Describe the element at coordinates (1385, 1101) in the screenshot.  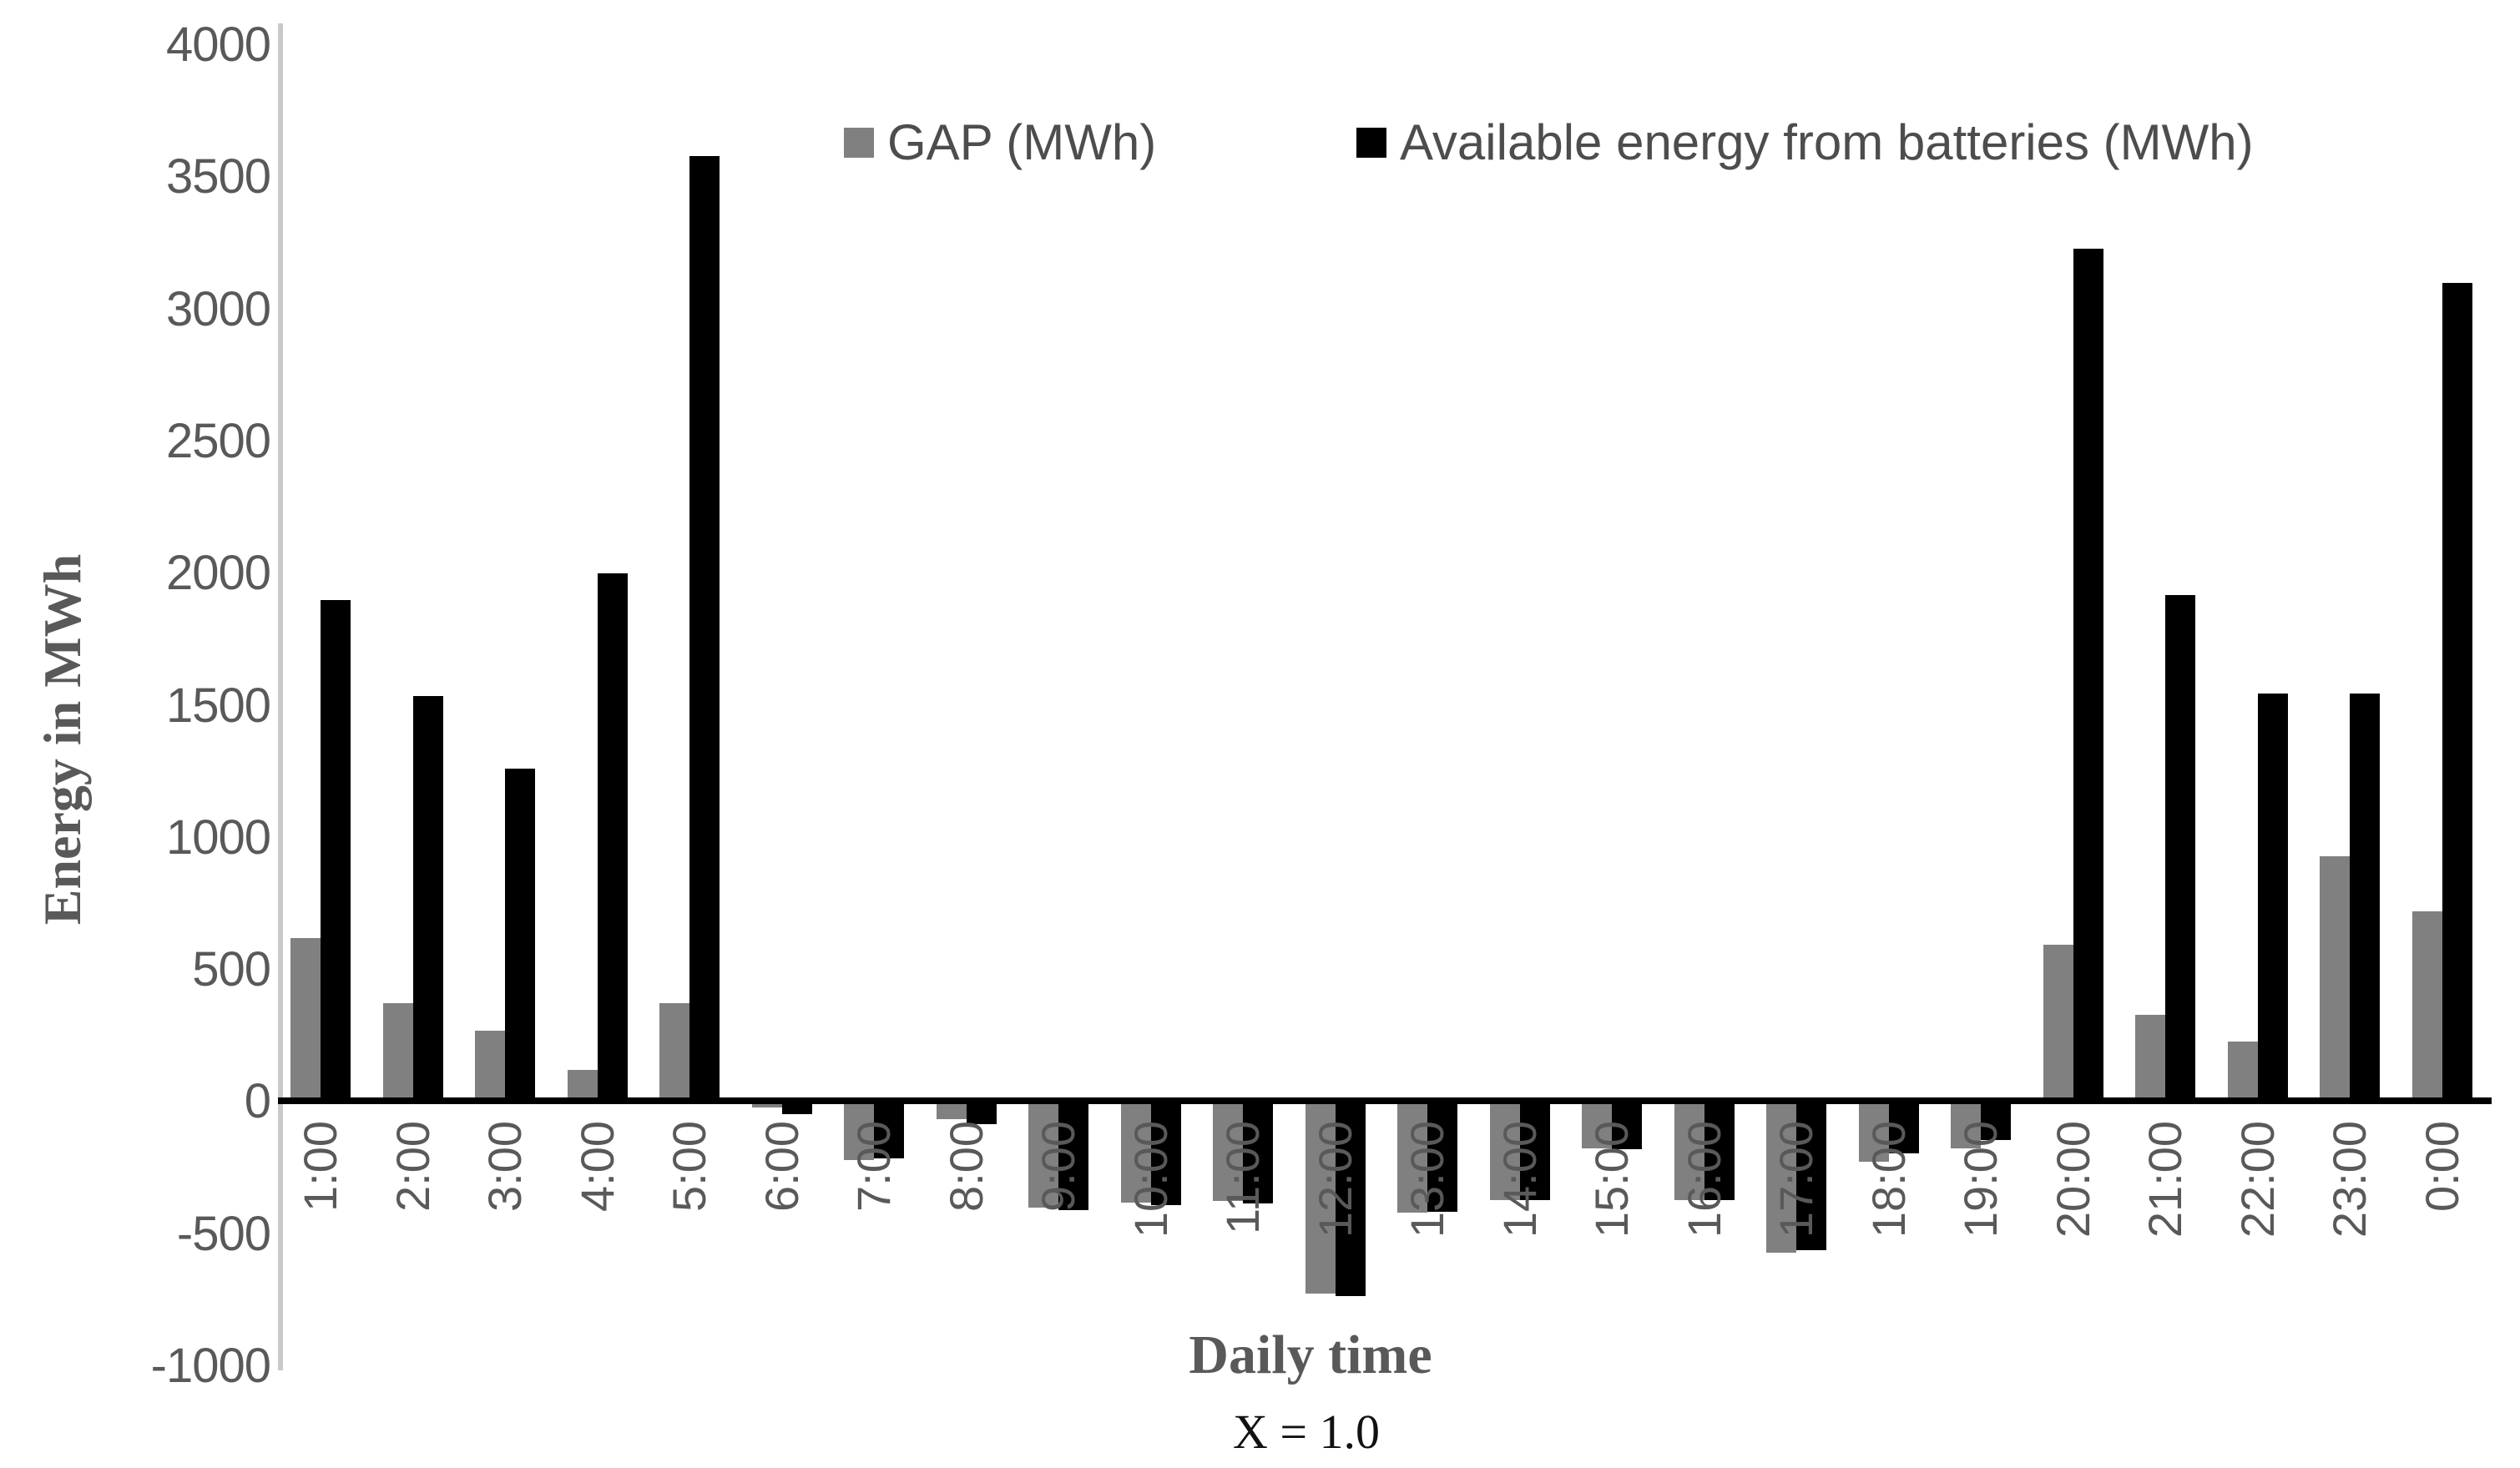
I see `zero-baseline` at that location.